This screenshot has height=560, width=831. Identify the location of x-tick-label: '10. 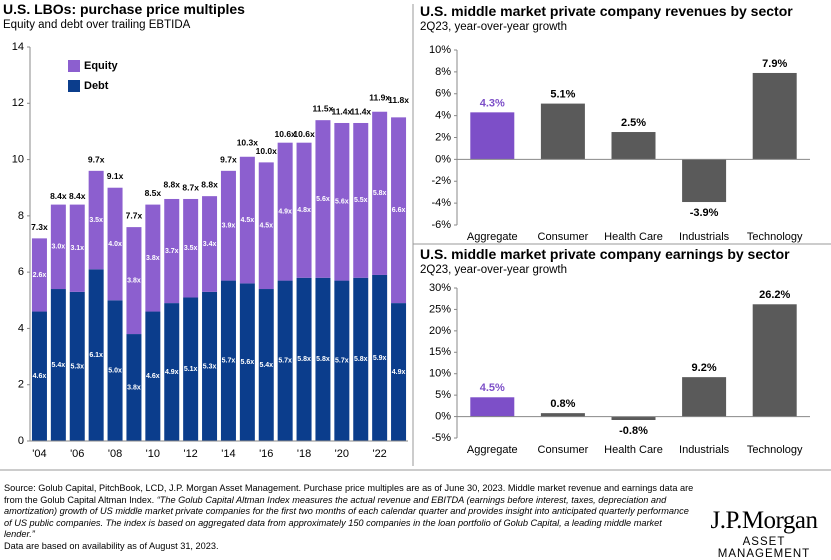
(153, 454).